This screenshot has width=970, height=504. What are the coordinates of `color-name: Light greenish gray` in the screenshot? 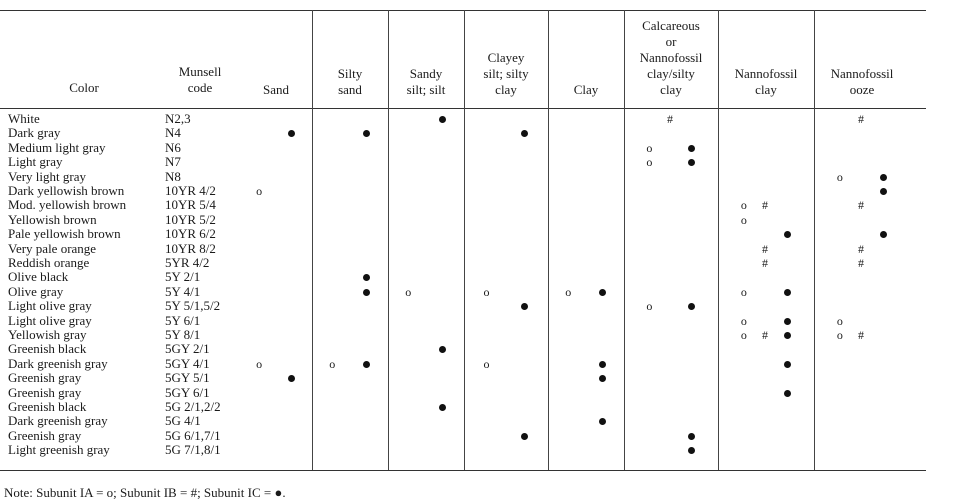 It's located at (59, 450).